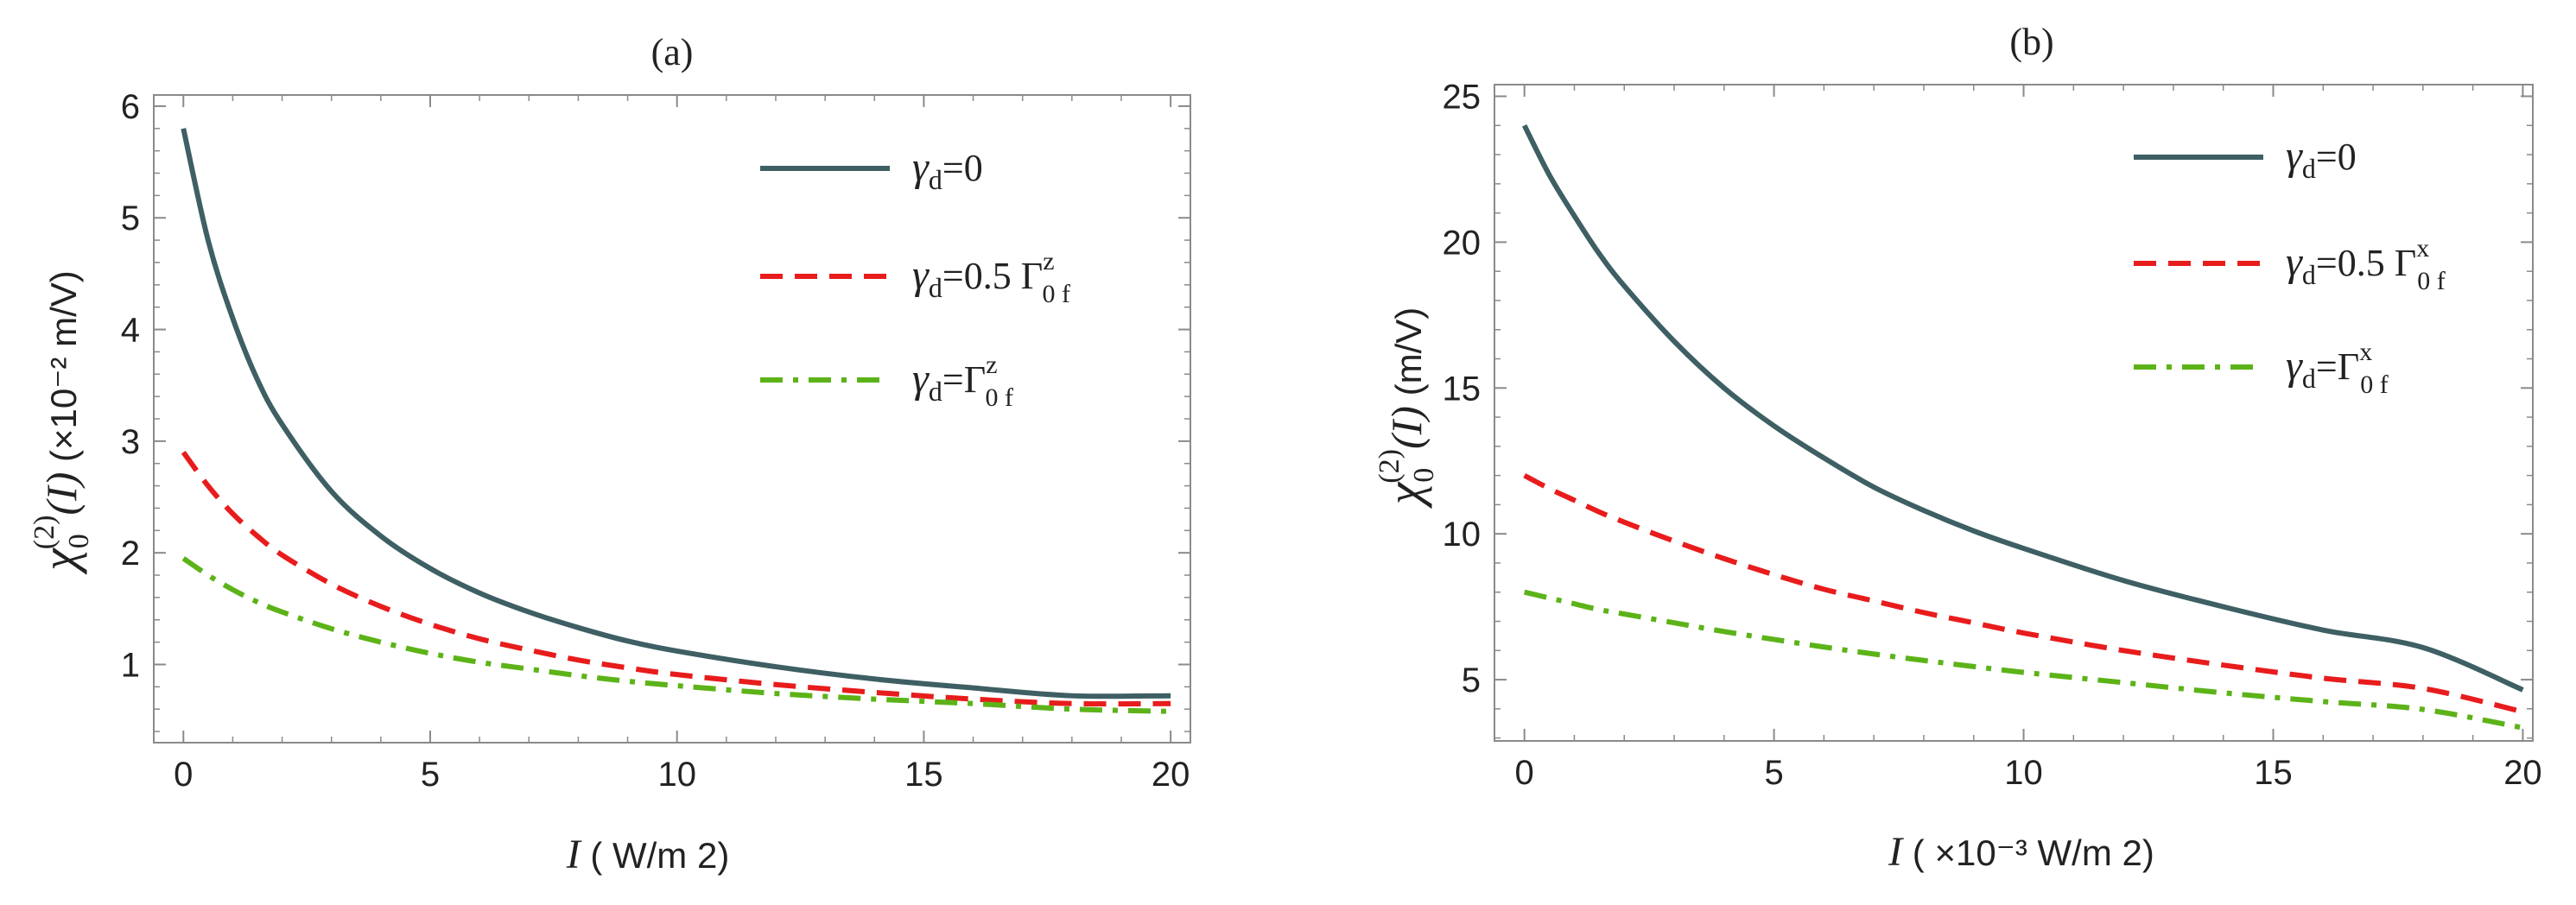 The width and height of the screenshot is (2576, 905). I want to click on y-tick-label: 15, so click(1462, 389).